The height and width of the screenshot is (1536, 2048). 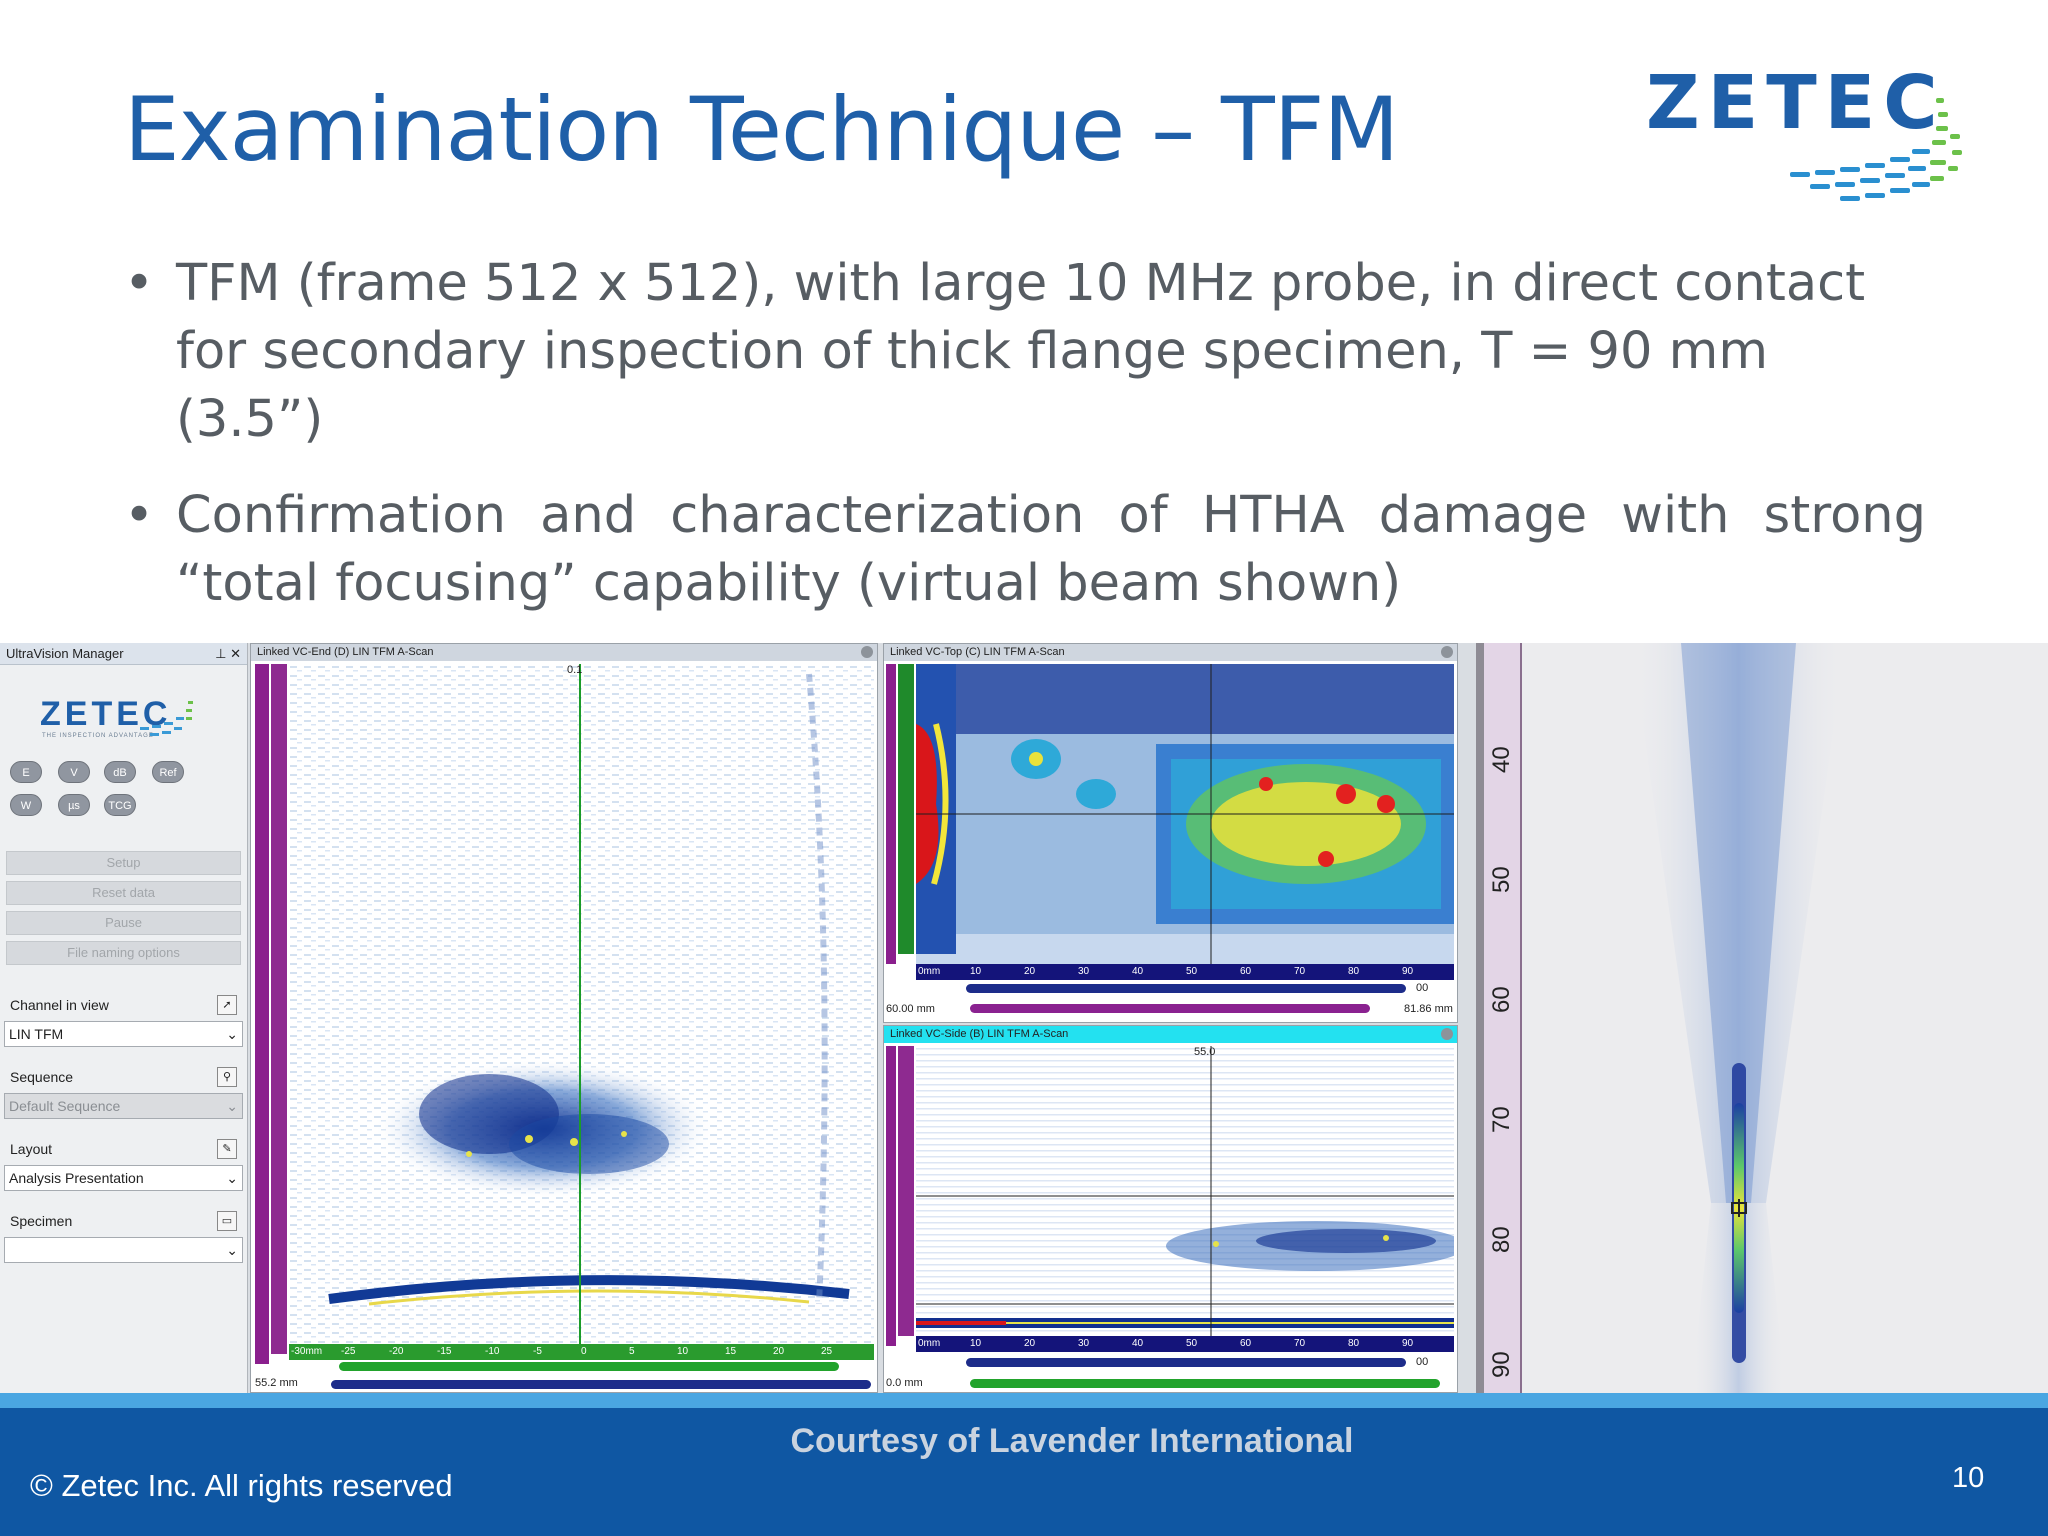 I want to click on end-view-panel: Linked VC-End (D) LIN TFM A-Scan, so click(x=564, y=1018).